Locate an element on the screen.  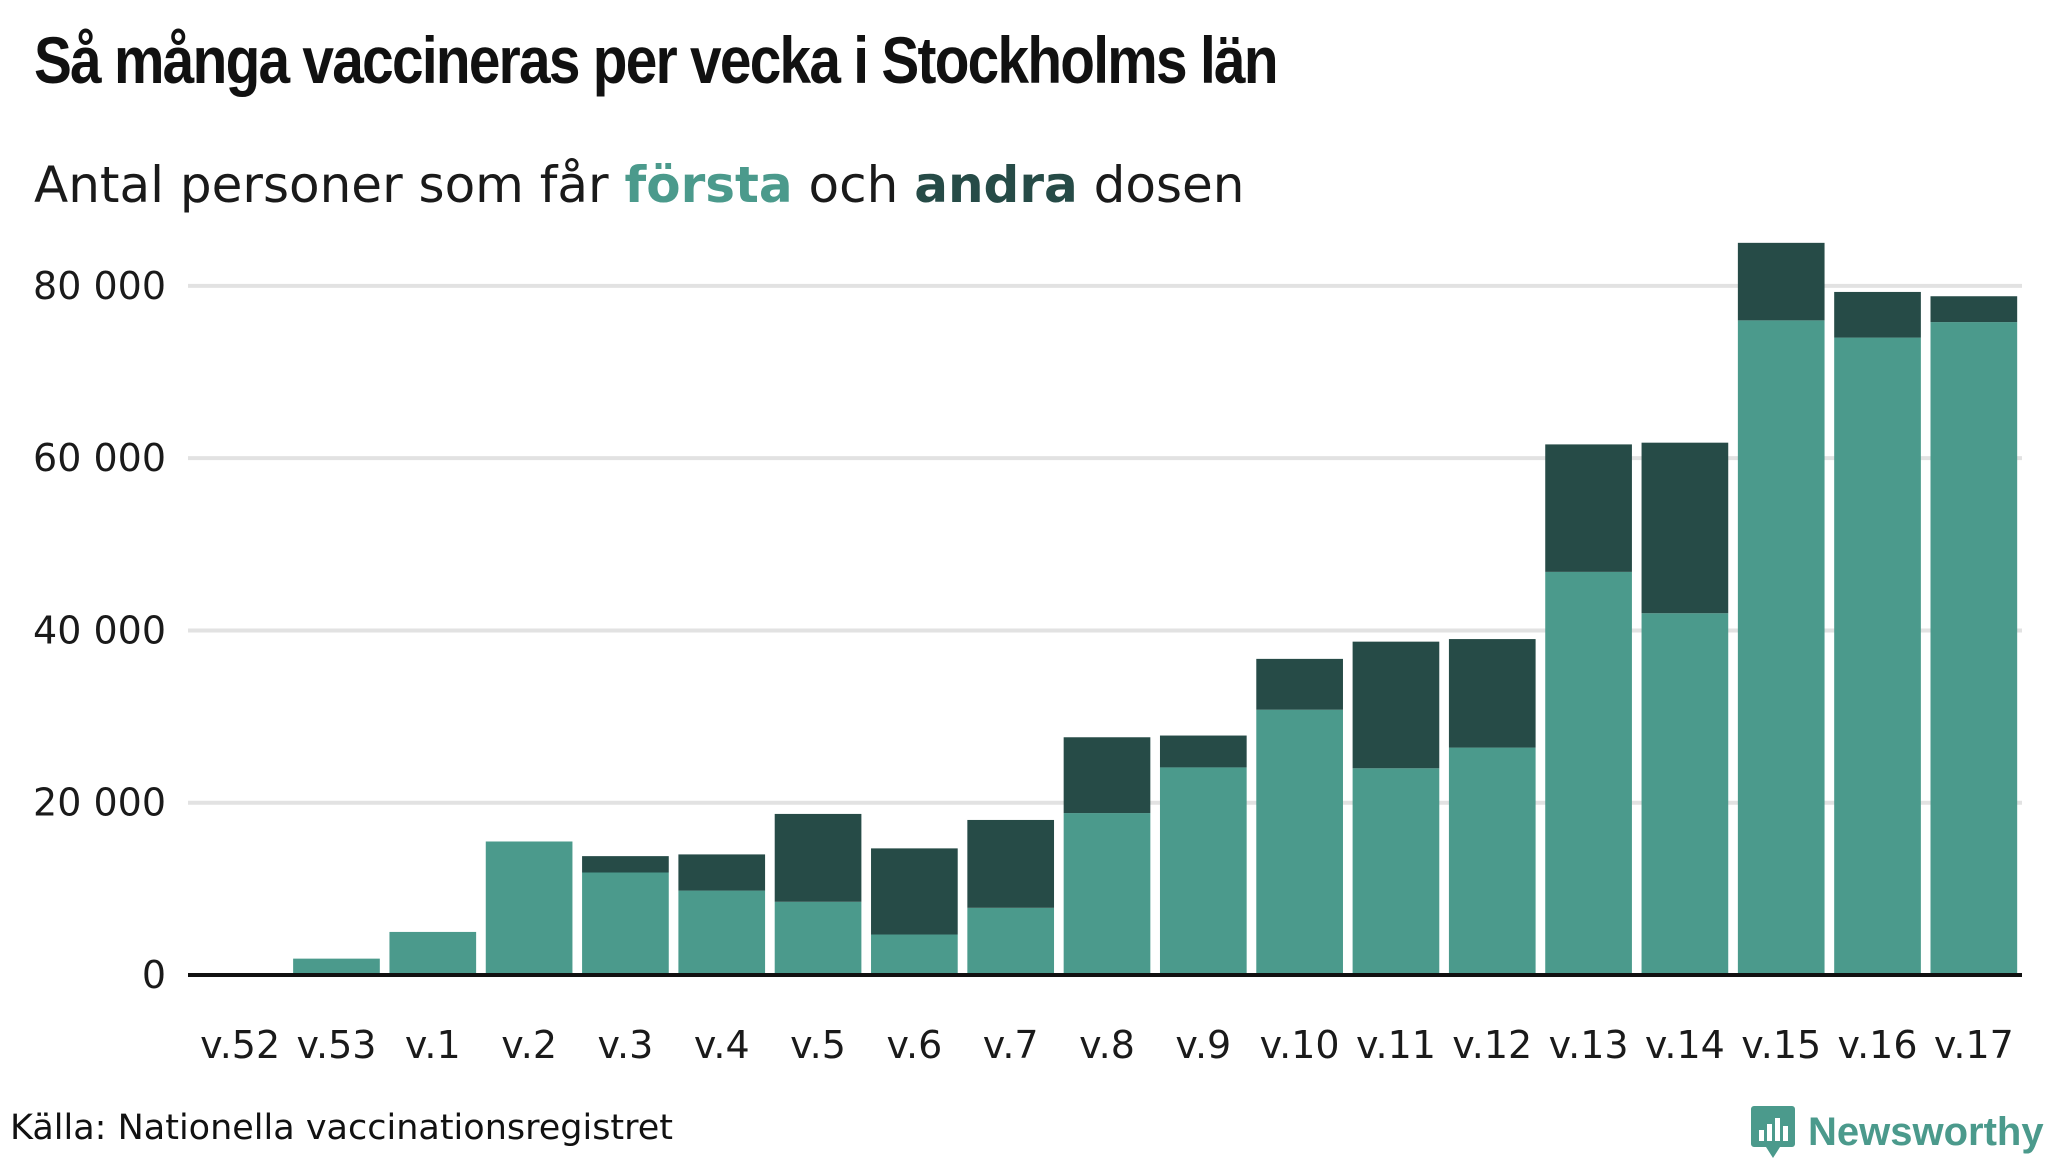
x-tick-label: v.1 is located at coordinates (433, 1045).